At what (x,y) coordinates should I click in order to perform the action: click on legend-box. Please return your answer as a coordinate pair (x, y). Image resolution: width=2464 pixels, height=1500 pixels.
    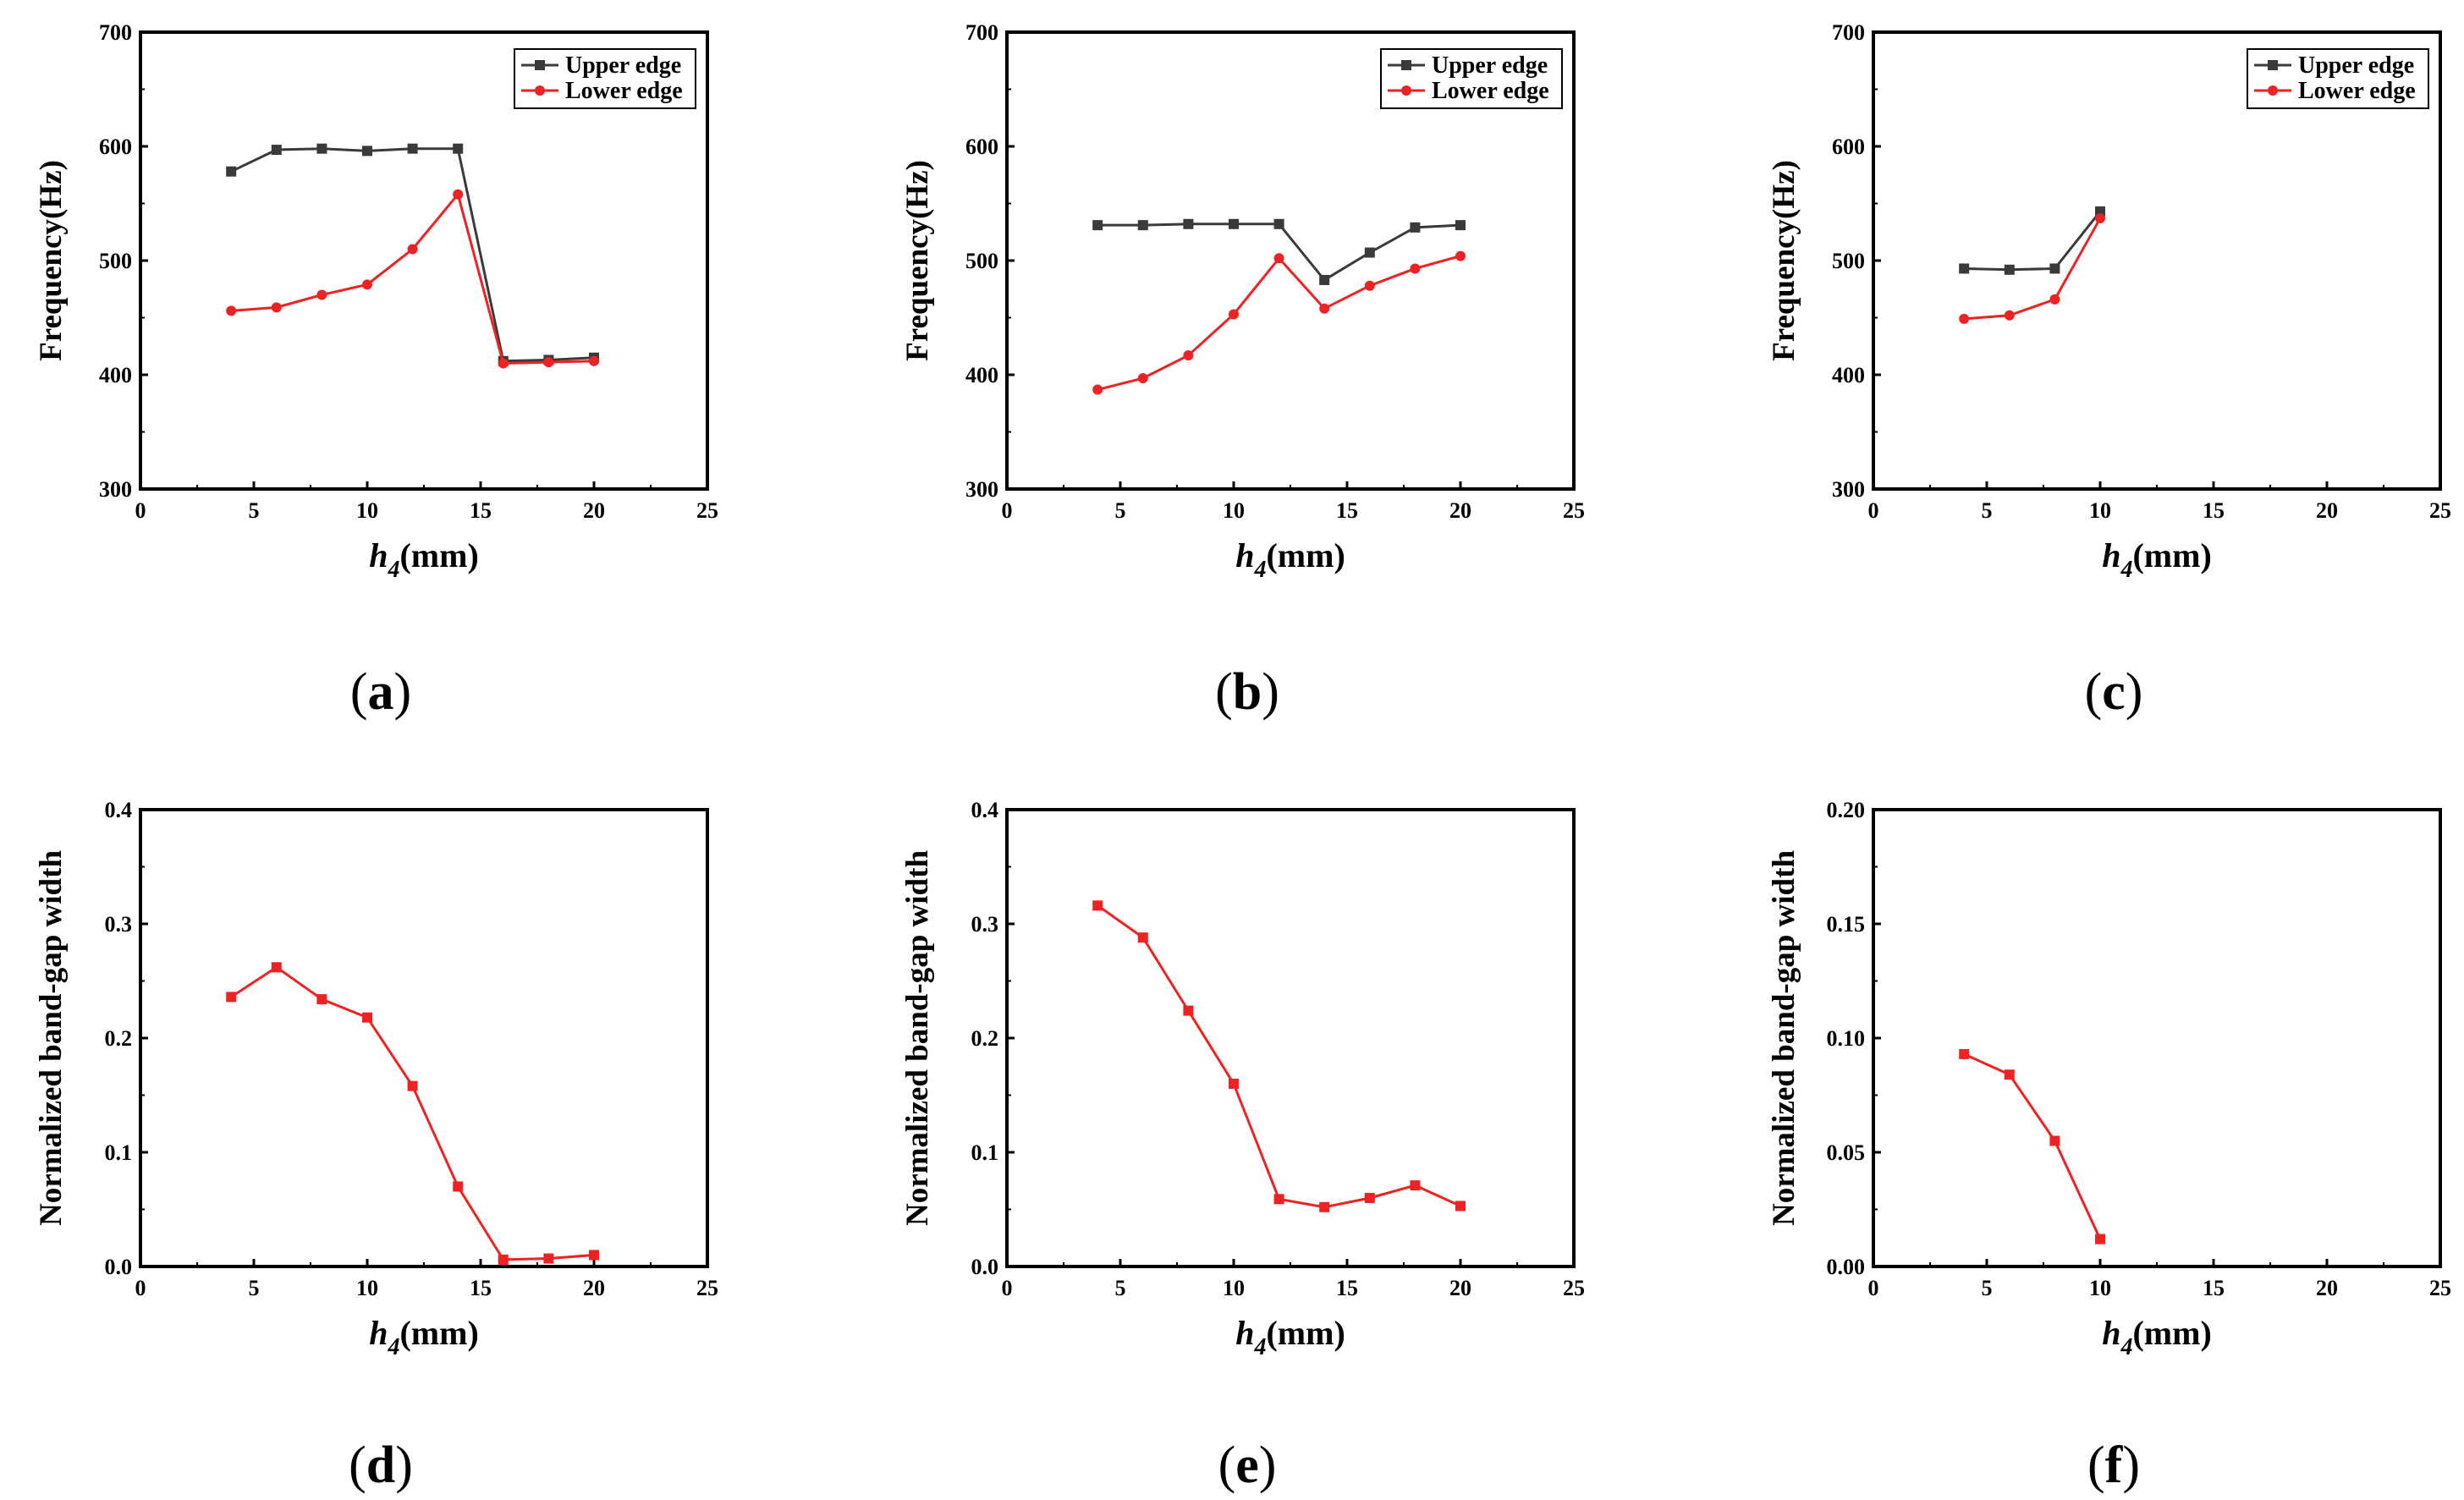
    Looking at the image, I should click on (1472, 78).